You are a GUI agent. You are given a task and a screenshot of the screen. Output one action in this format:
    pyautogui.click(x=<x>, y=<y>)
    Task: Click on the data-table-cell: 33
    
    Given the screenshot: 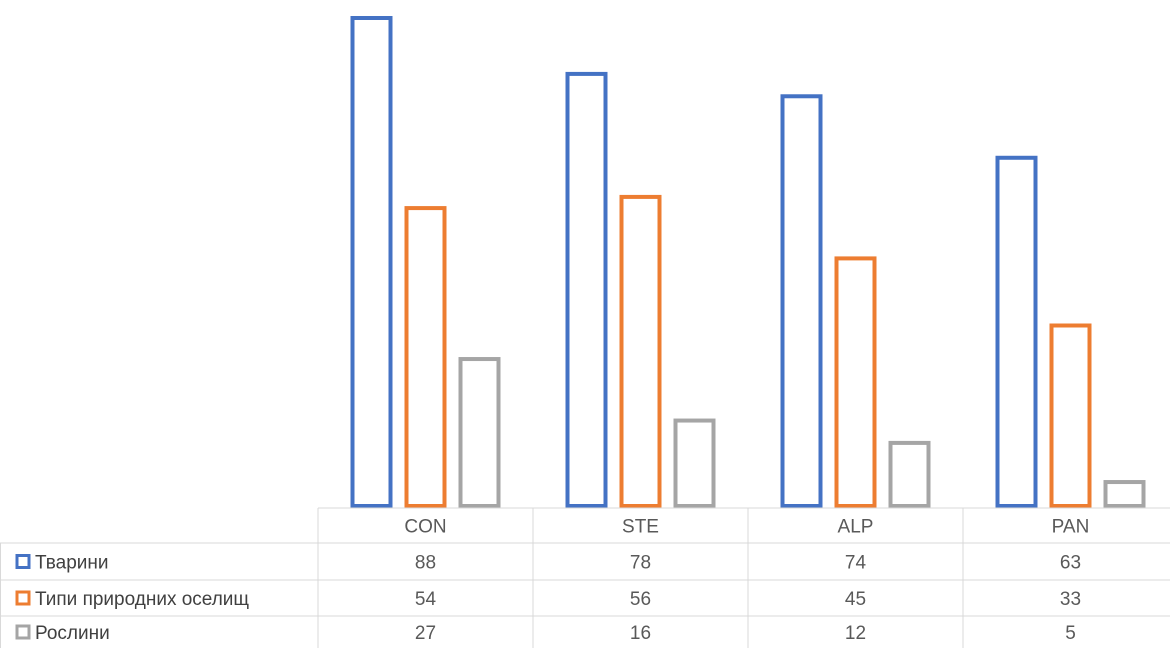 What is the action you would take?
    pyautogui.click(x=1070, y=599)
    